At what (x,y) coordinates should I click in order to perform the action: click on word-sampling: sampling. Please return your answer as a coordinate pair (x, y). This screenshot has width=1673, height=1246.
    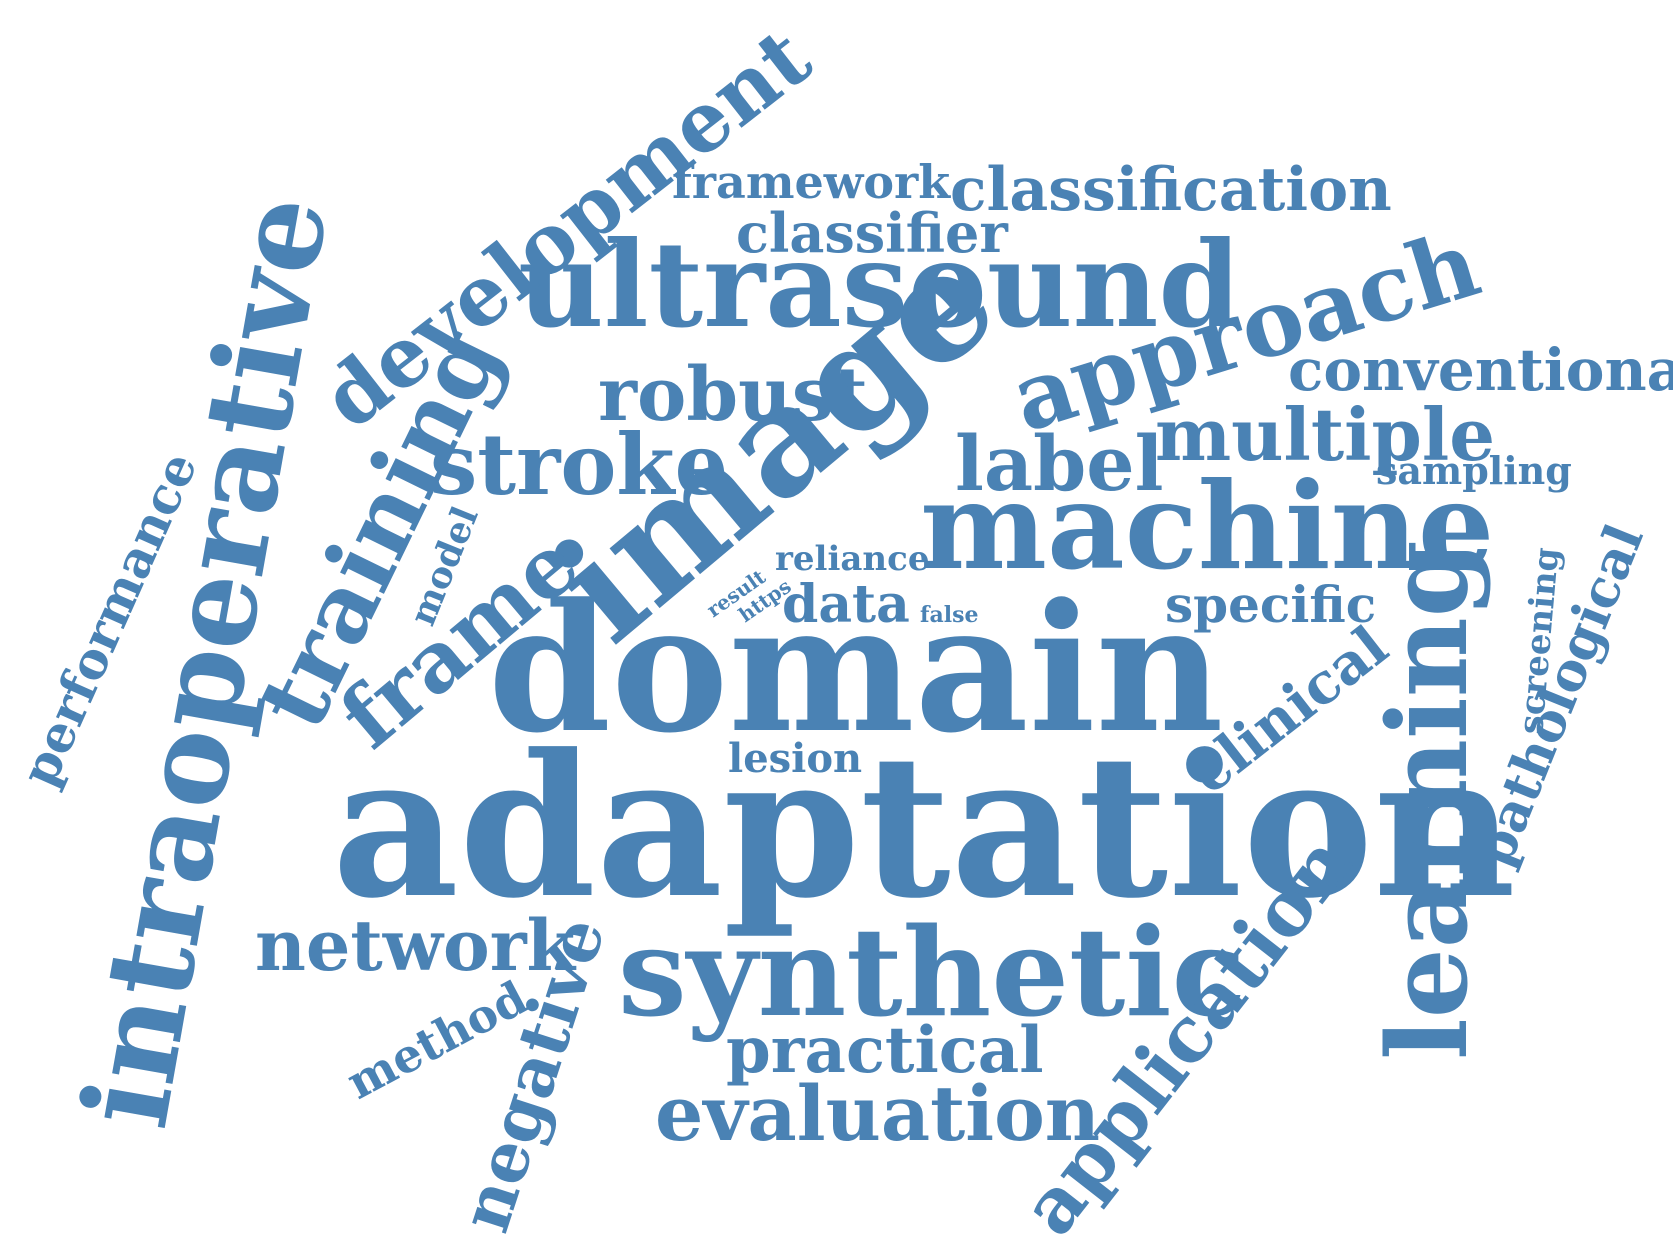
    Looking at the image, I should click on (1474, 470).